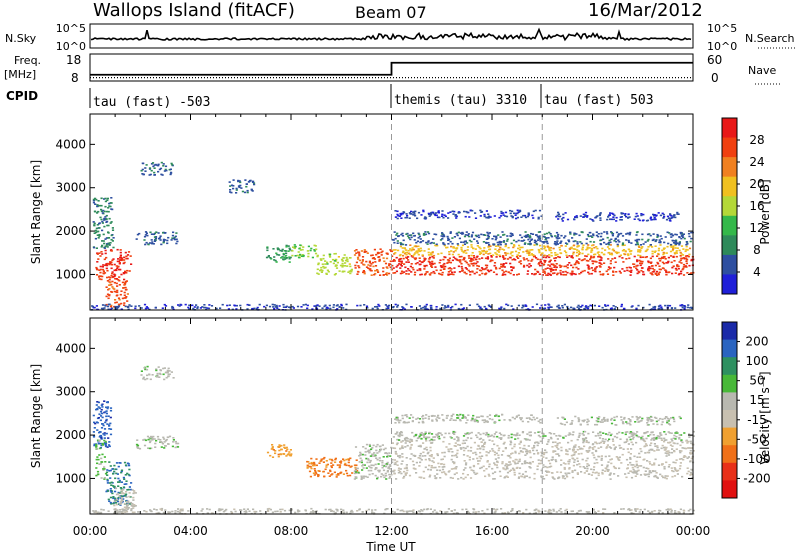 This screenshot has width=800, height=554. What do you see at coordinates (70, 392) in the screenshot?
I see `velocity-ytick-label: 3000` at bounding box center [70, 392].